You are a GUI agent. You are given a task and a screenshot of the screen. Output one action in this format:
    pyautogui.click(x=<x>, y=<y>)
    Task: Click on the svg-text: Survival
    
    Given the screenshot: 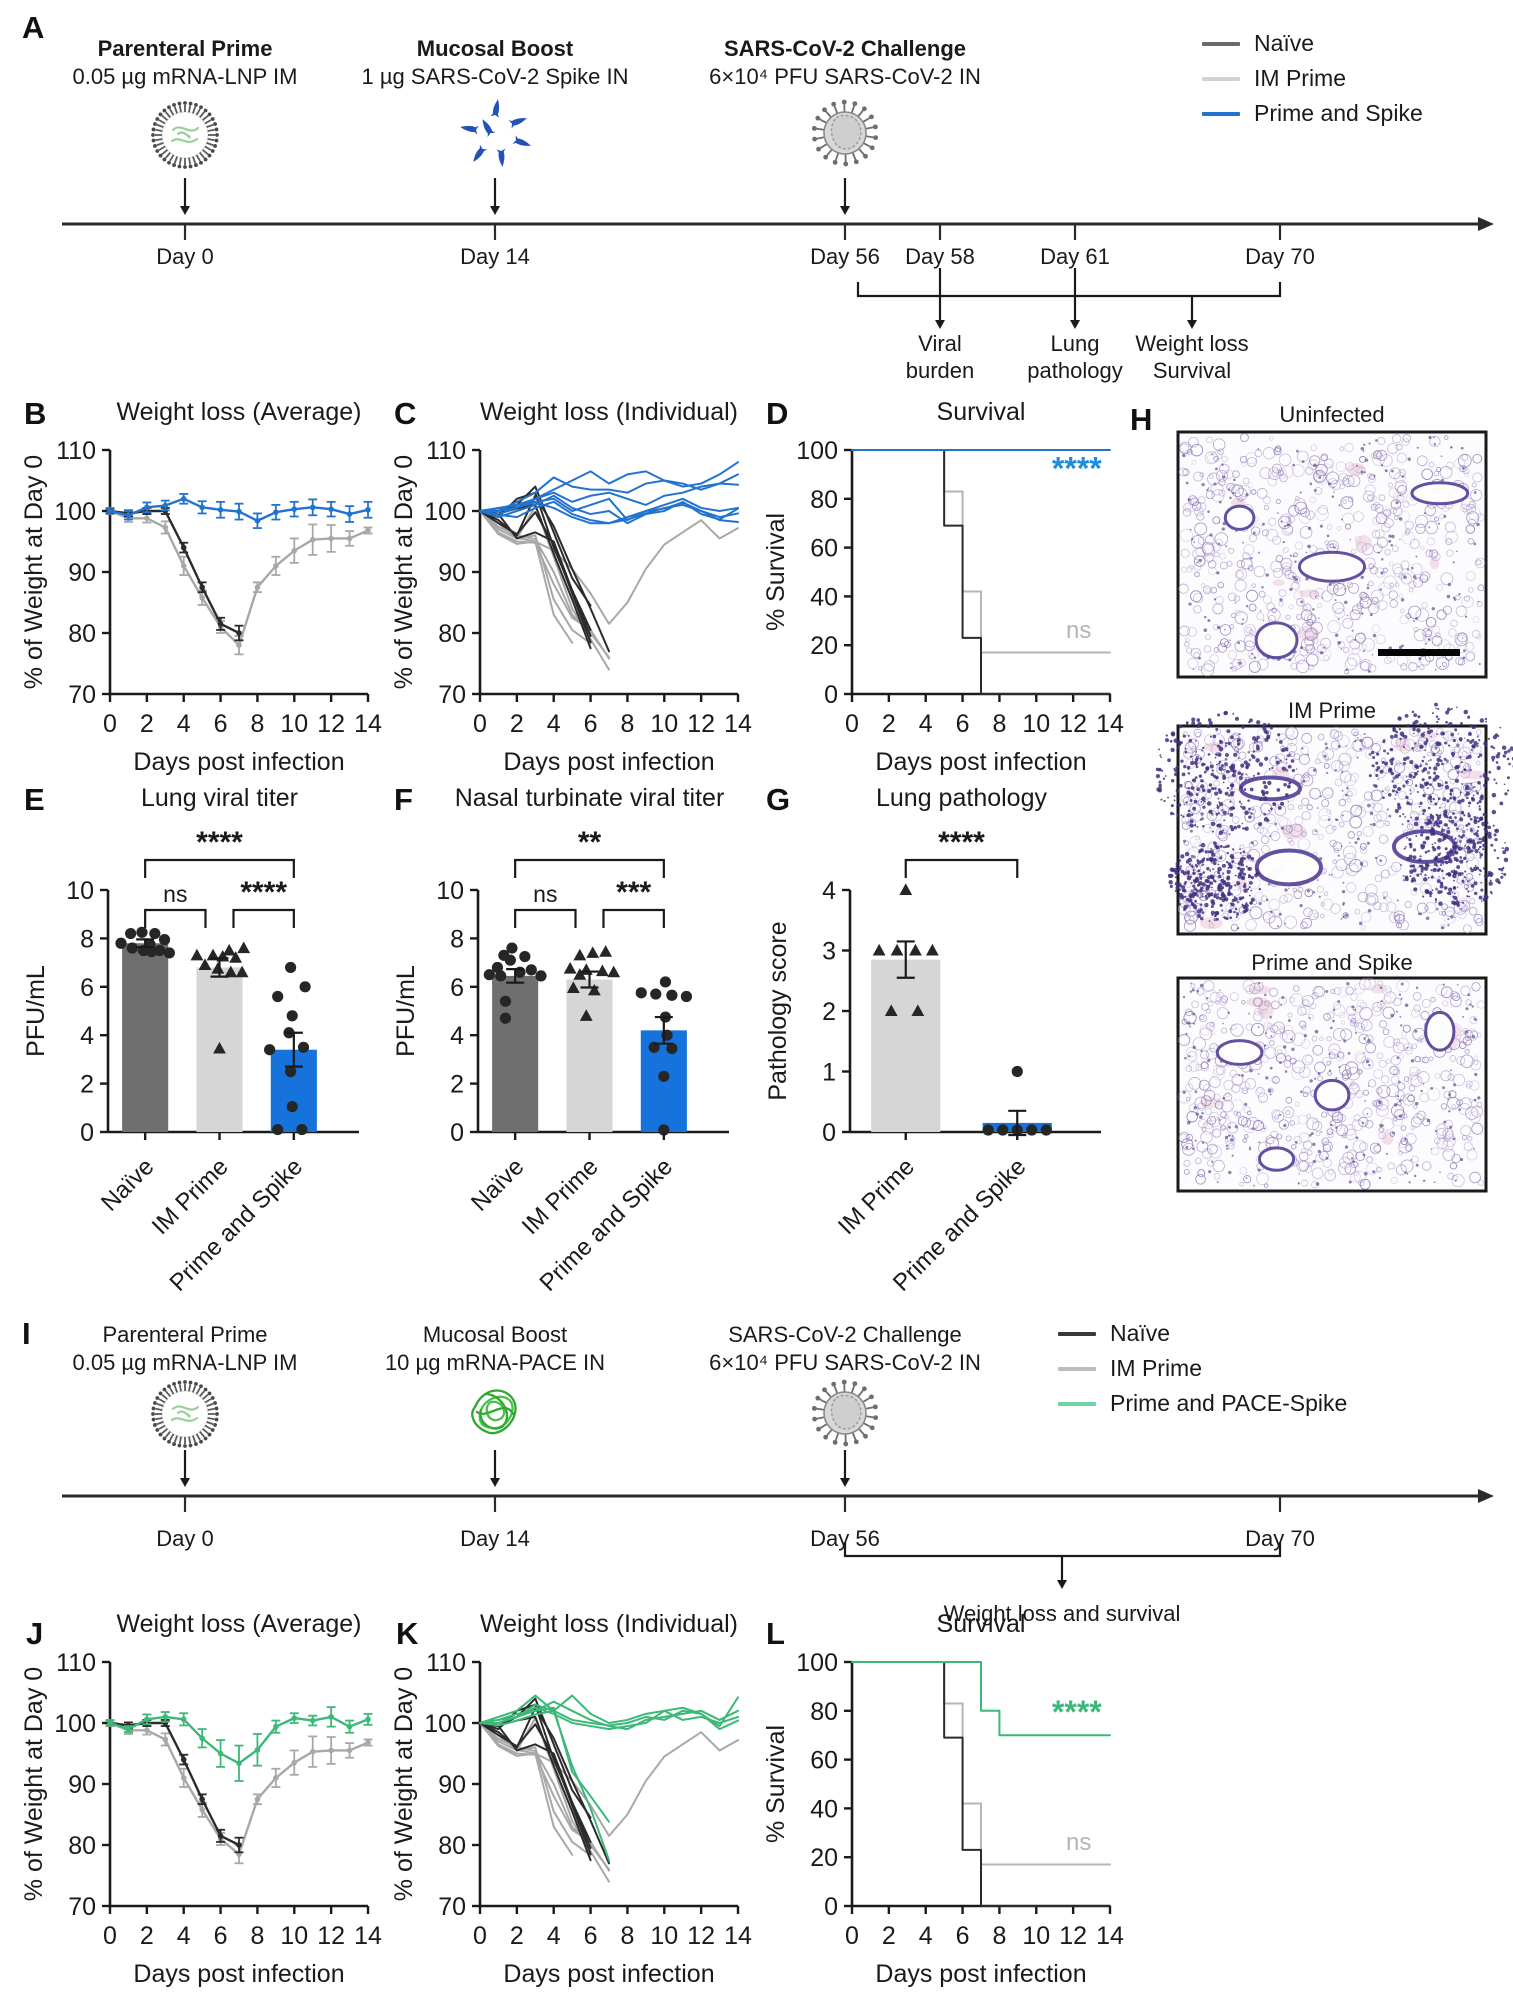 What is the action you would take?
    pyautogui.click(x=981, y=1624)
    